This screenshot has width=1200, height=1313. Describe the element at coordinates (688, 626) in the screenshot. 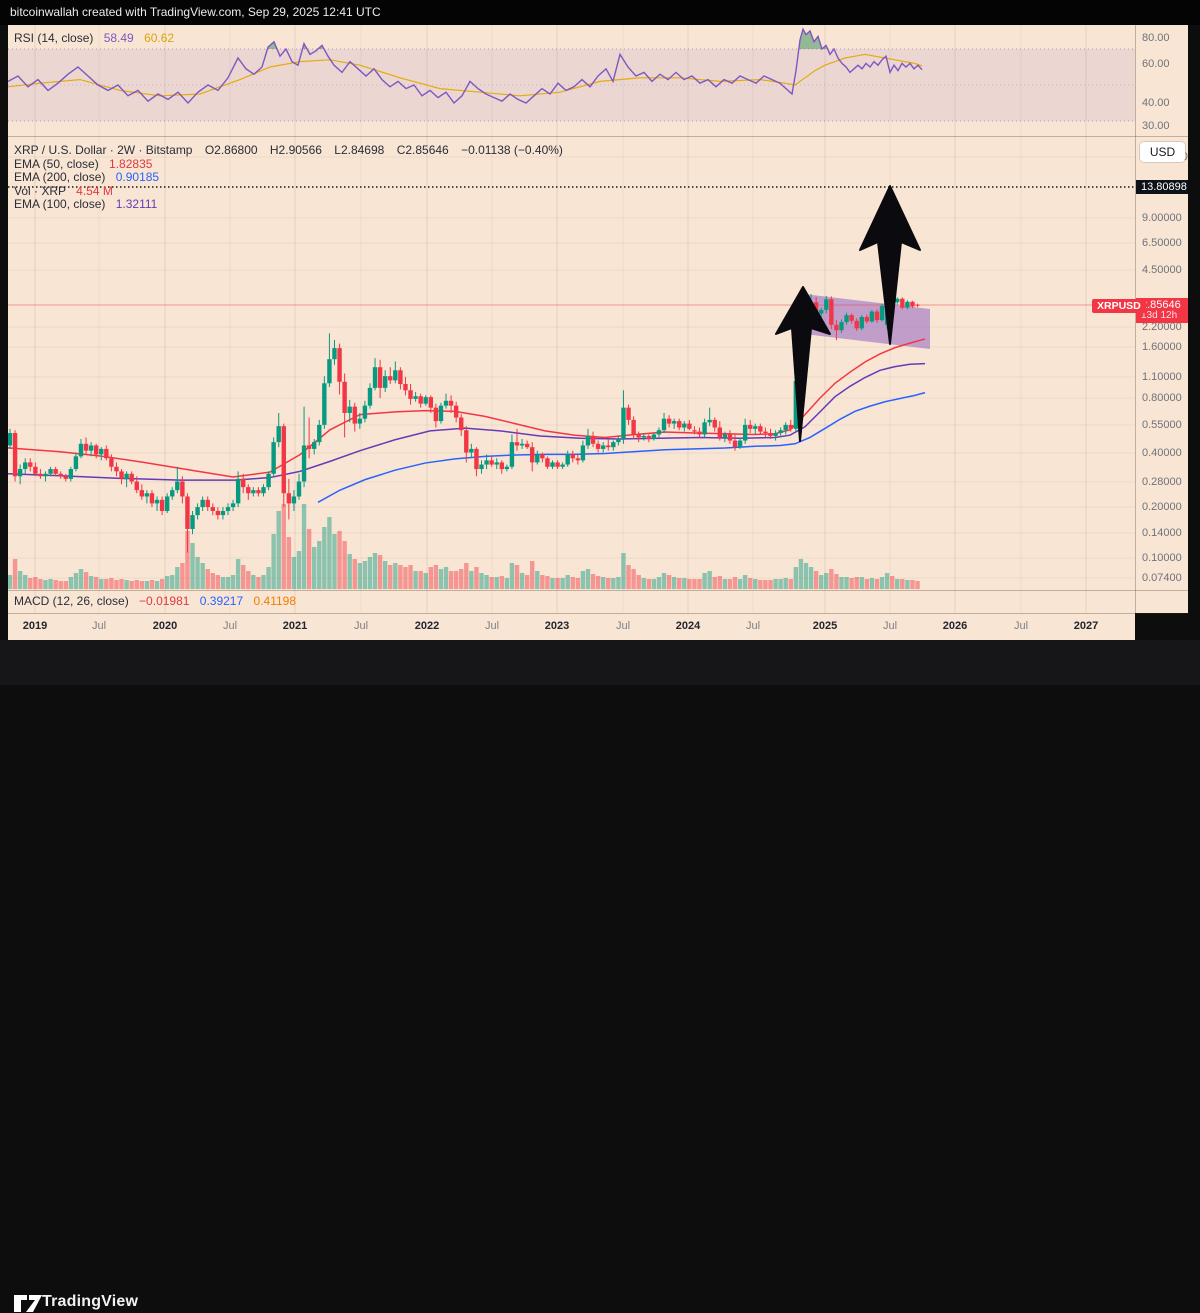

I see `time-tick-label: 2024` at that location.